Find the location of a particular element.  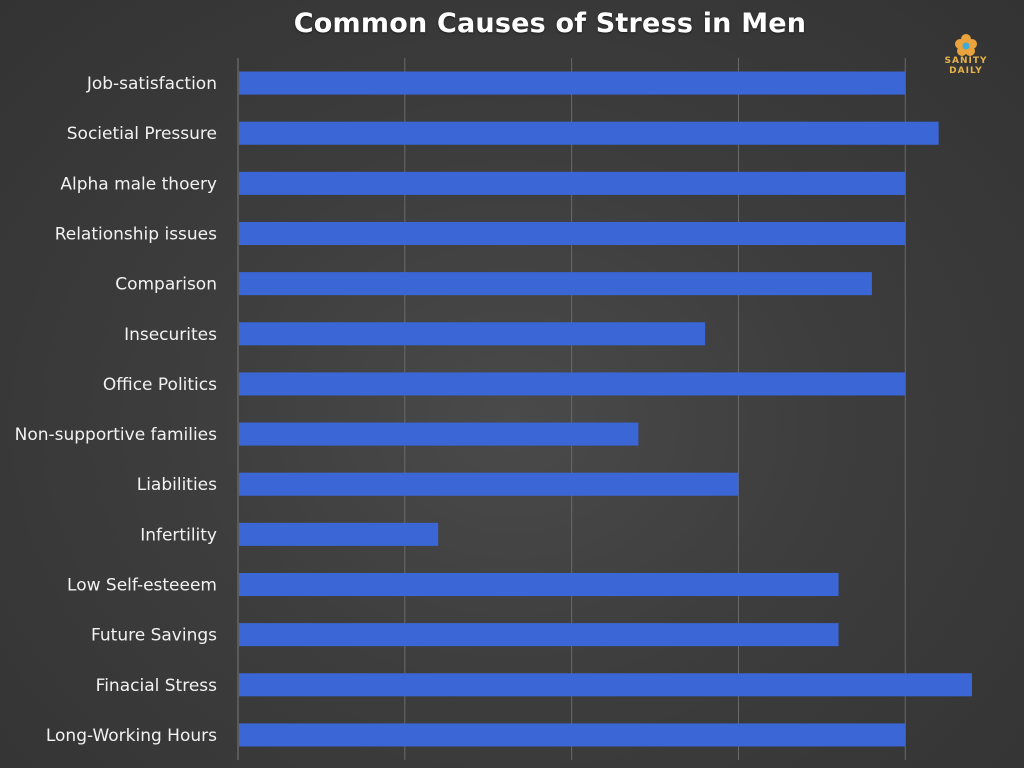

category-label: Societial Pressure is located at coordinates (142, 134).